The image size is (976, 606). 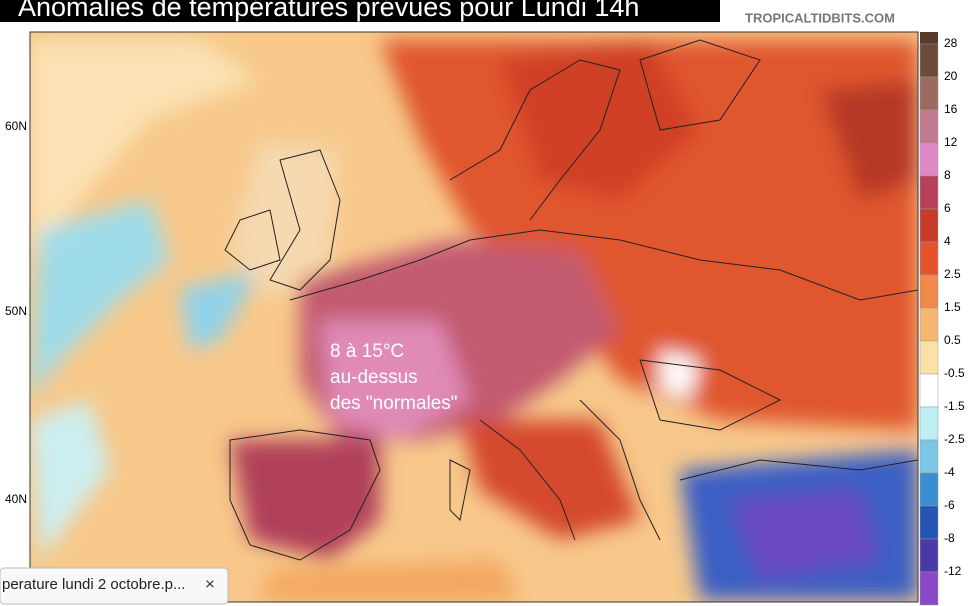 I want to click on lat-label: 60N, so click(x=16, y=126).